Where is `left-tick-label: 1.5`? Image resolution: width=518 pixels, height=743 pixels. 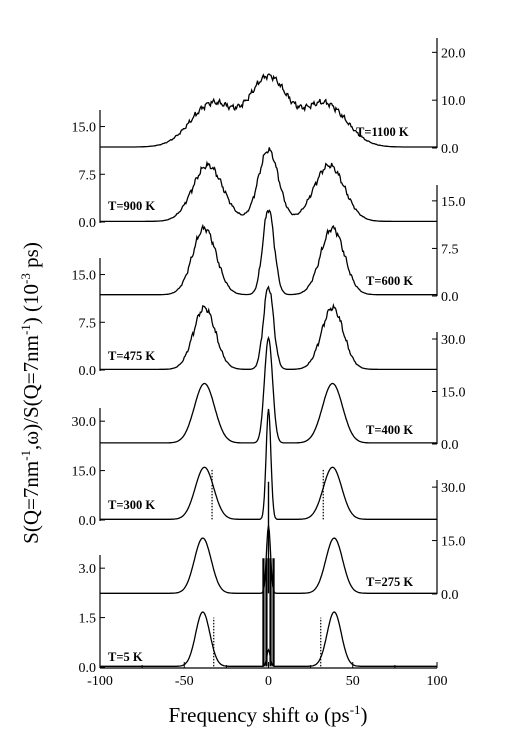
left-tick-label: 1.5 is located at coordinates (88, 619).